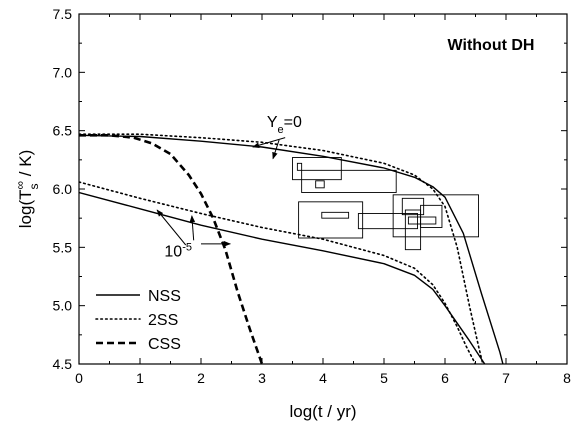 This screenshot has height=428, width=572. Describe the element at coordinates (262, 378) in the screenshot. I see `x-tick-label: 3` at that location.